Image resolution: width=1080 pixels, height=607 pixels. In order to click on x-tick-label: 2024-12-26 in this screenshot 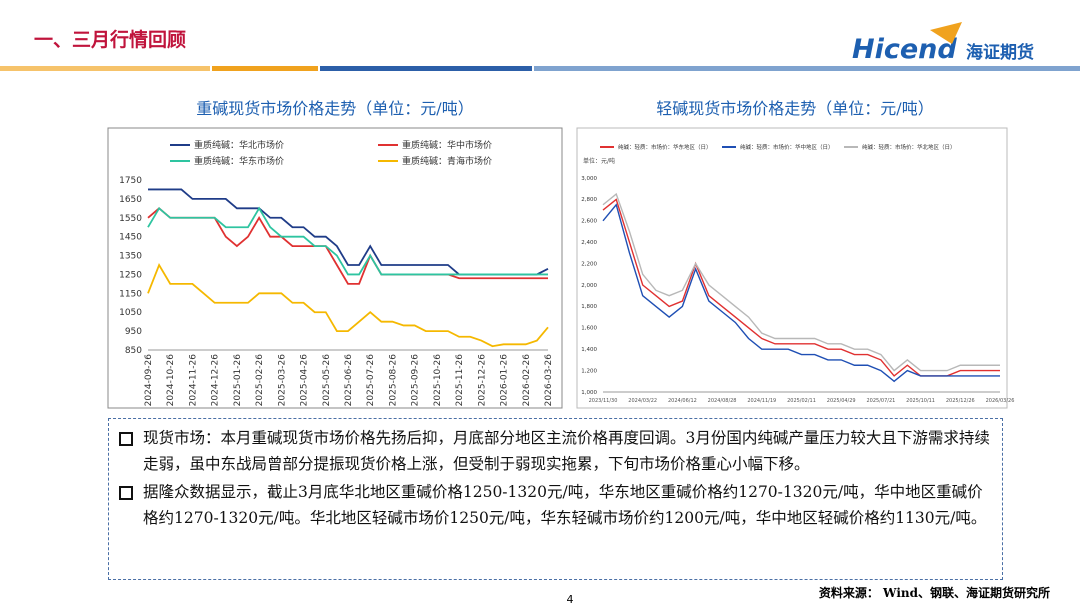, I will do `click(216, 380)`.